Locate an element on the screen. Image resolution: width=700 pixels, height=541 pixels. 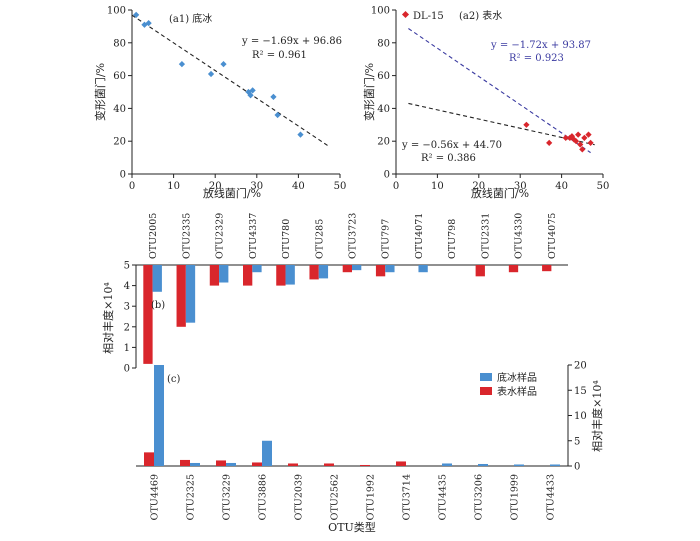
a2-x-tick-label: 10 is located at coordinates (437, 186).